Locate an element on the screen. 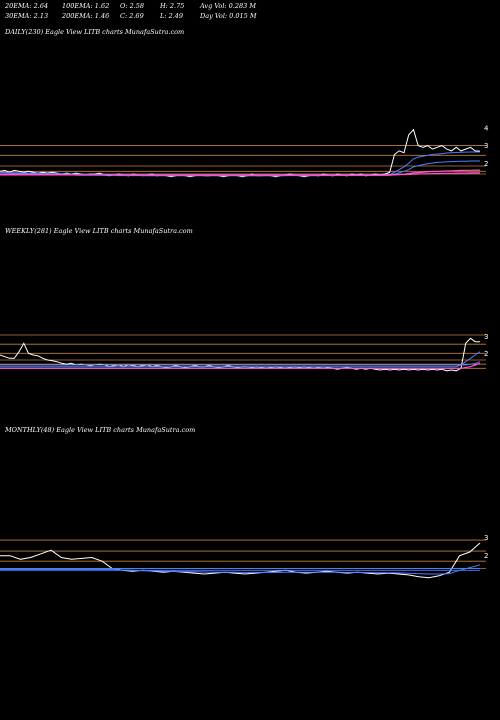 Image resolution: width=500 pixels, height=720 pixels. daily-tick-label: 4 is located at coordinates (486, 128).